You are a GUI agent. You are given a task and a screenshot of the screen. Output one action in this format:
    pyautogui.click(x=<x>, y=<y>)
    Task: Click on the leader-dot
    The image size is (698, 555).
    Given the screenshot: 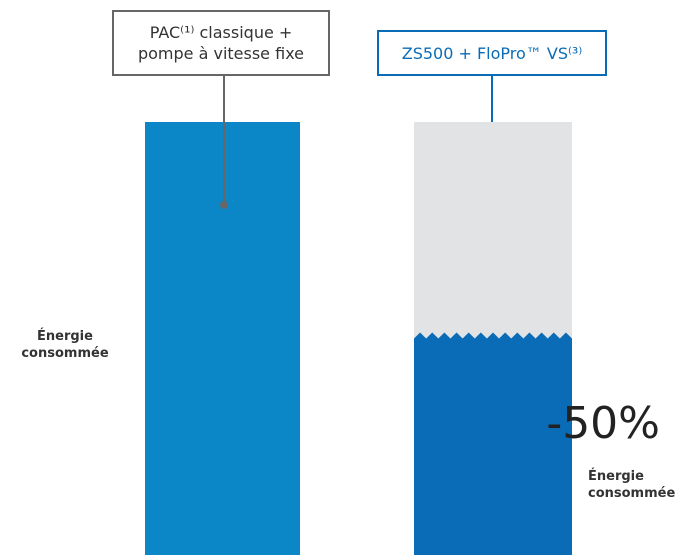 What is the action you would take?
    pyautogui.click(x=224, y=205)
    